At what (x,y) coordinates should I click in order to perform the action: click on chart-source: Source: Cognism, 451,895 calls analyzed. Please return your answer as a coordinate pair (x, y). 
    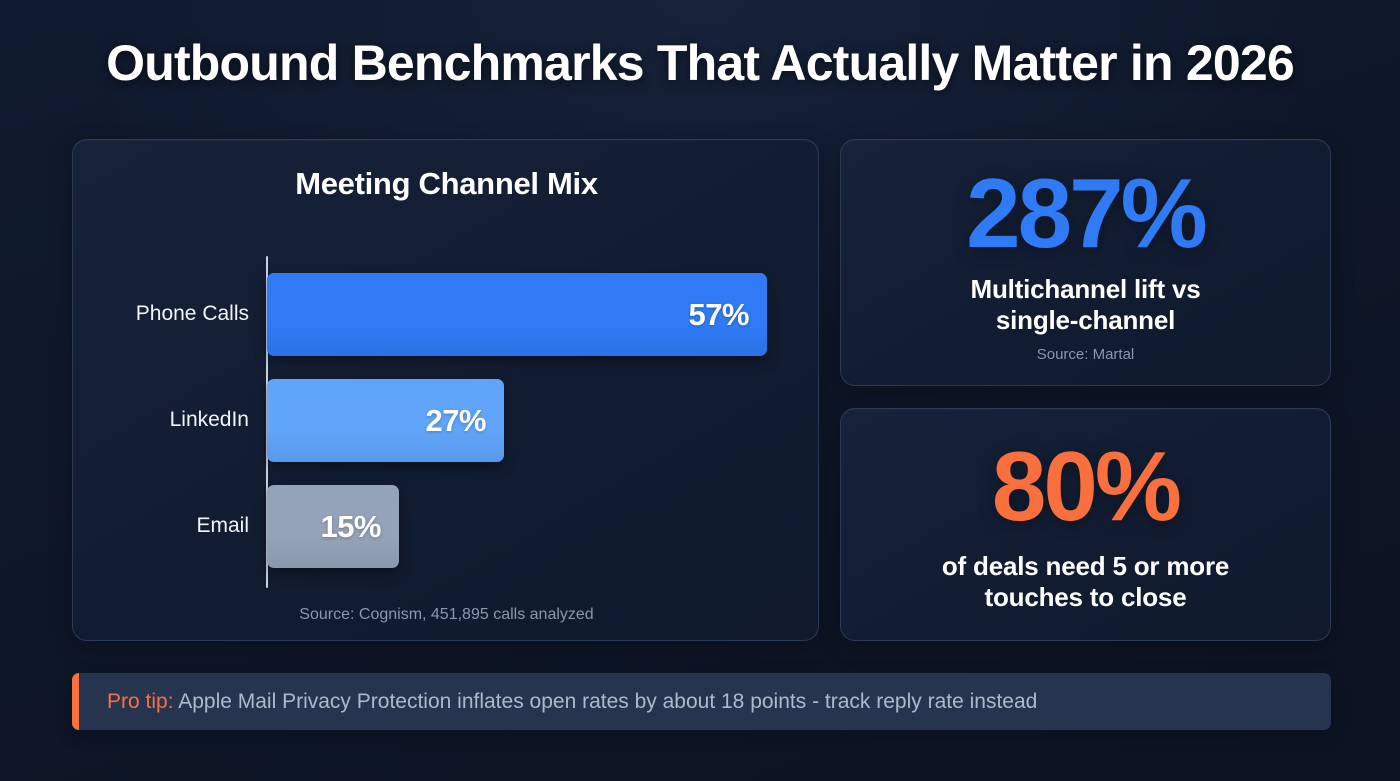
    Looking at the image, I should click on (446, 614).